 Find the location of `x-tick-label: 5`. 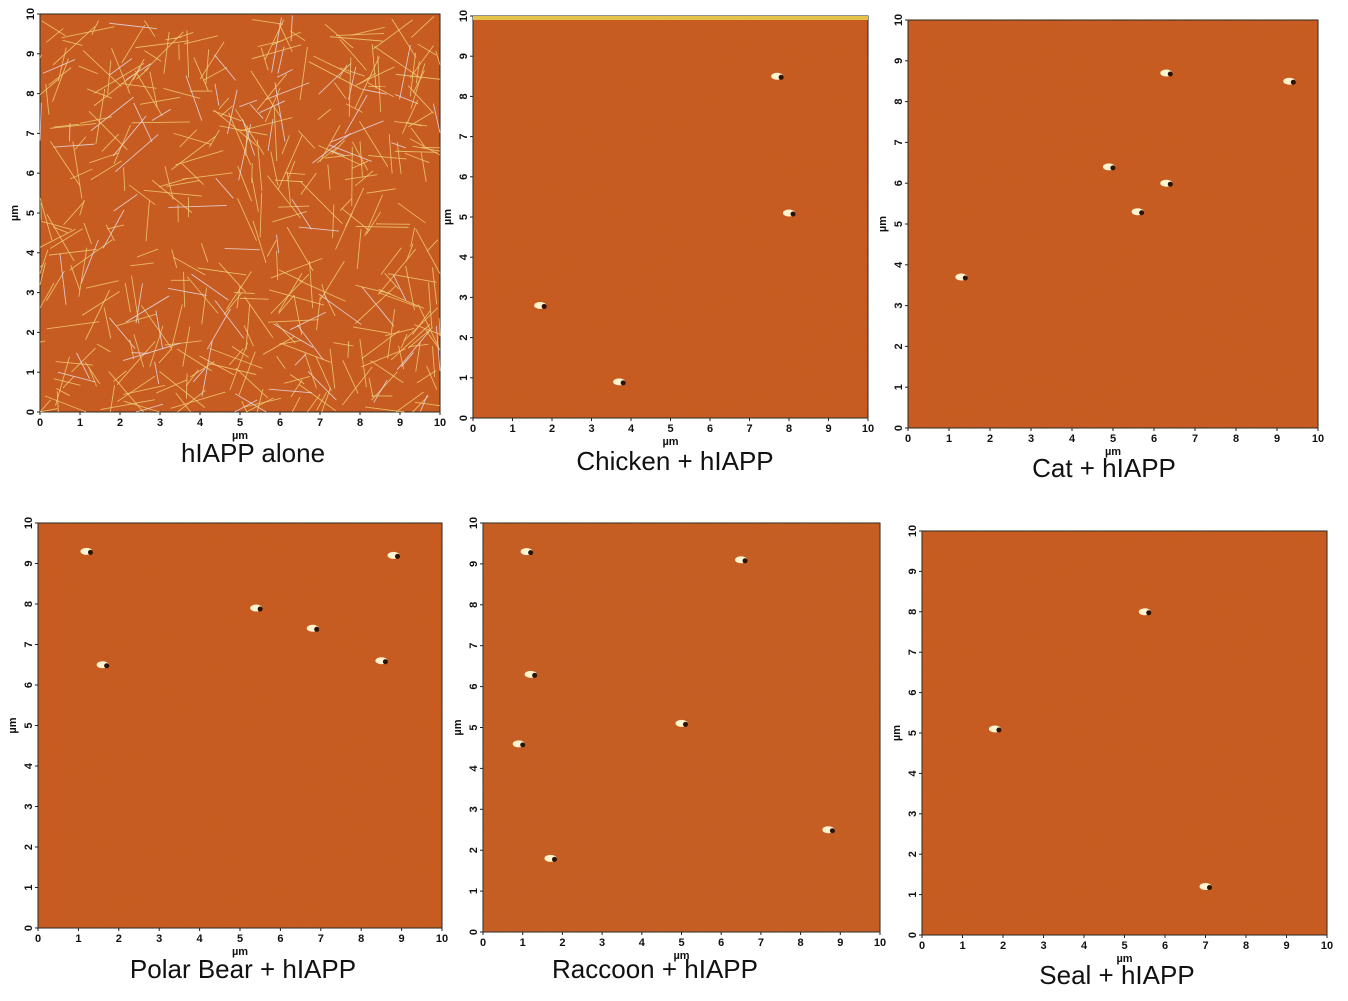

x-tick-label: 5 is located at coordinates (681, 943).